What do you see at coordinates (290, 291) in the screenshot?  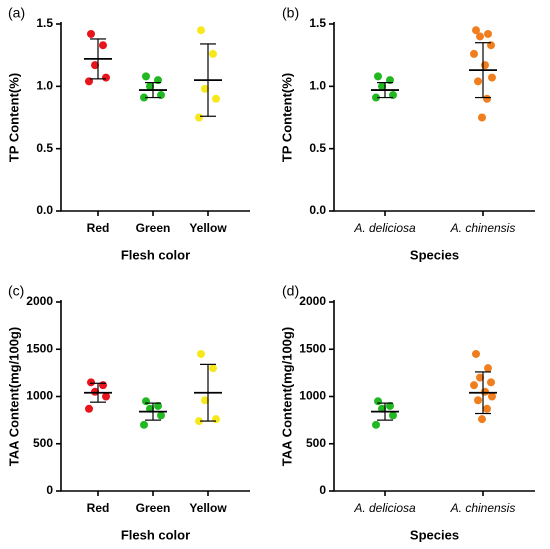 I see `panel-label: (d)` at bounding box center [290, 291].